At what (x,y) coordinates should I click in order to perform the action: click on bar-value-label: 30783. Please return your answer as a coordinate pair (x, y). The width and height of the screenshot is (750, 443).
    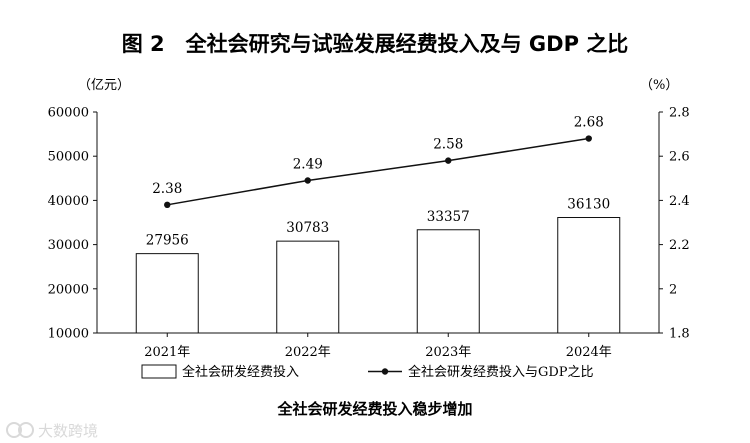
    Looking at the image, I should click on (307, 228).